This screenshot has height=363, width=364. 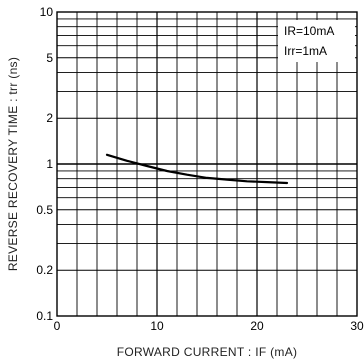 I want to click on x-tick-labels: 0 10 20 30, so click(x=209, y=326).